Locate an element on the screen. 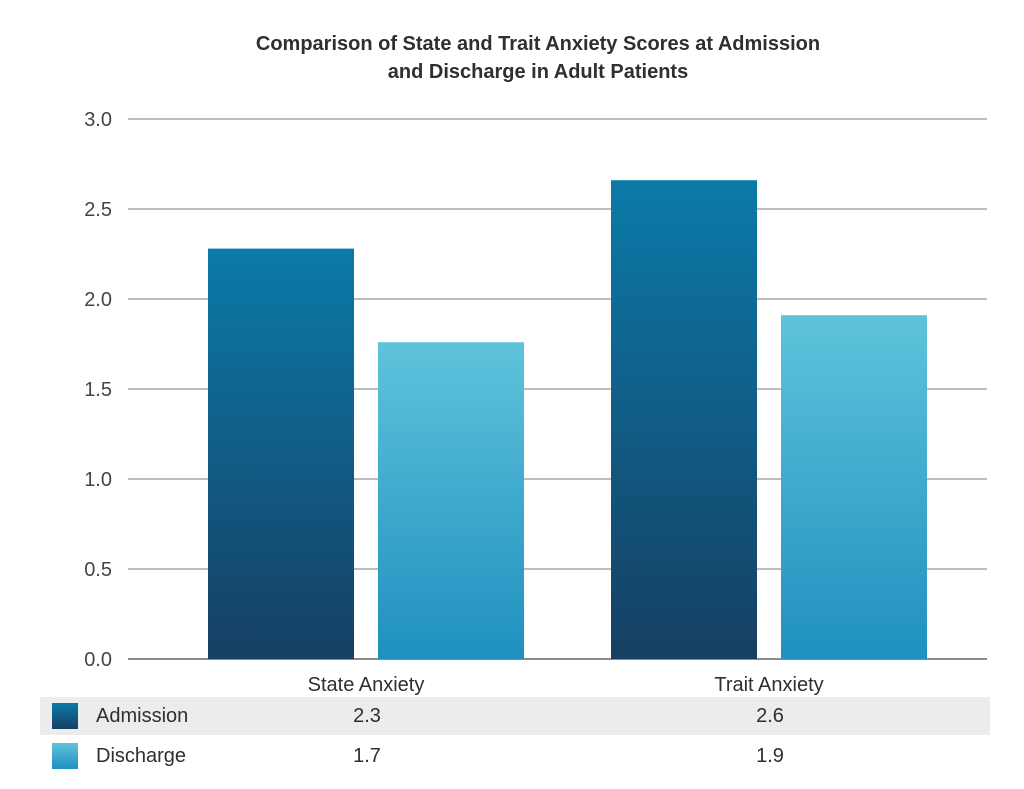 The width and height of the screenshot is (1024, 789). y-tick-label: 2.5 is located at coordinates (98, 210).